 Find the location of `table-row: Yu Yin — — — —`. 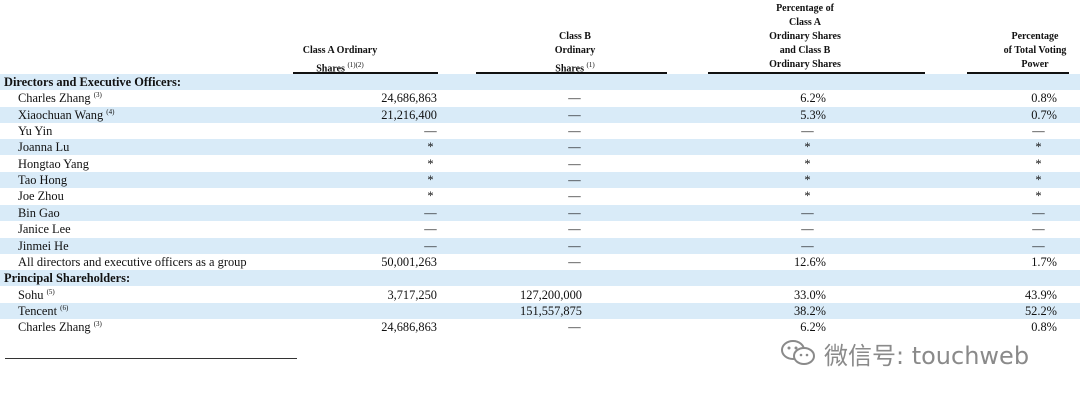

table-row: Yu Yin — — — — is located at coordinates (540, 131).